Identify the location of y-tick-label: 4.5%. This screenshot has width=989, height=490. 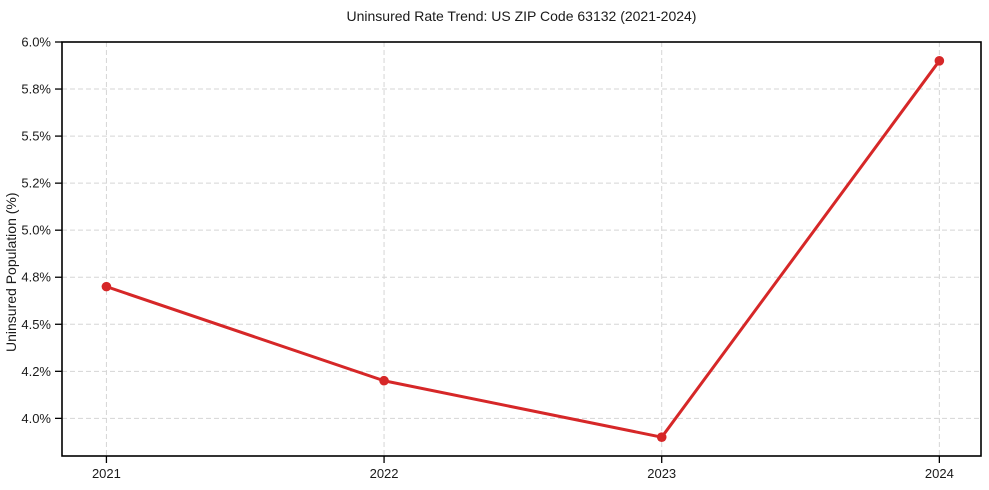
(36, 324).